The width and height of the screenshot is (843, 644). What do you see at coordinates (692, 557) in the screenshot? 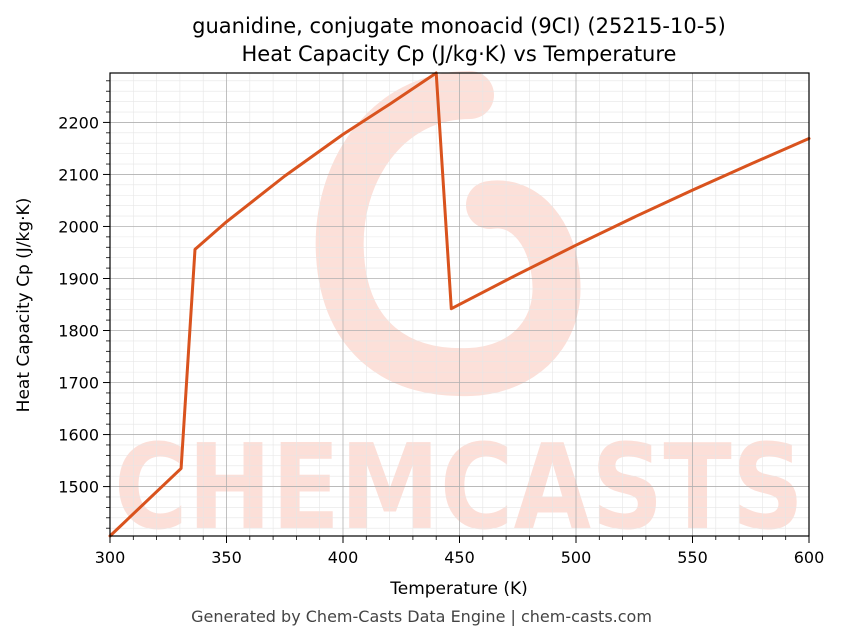
I see `x-tick-label: 550` at bounding box center [692, 557].